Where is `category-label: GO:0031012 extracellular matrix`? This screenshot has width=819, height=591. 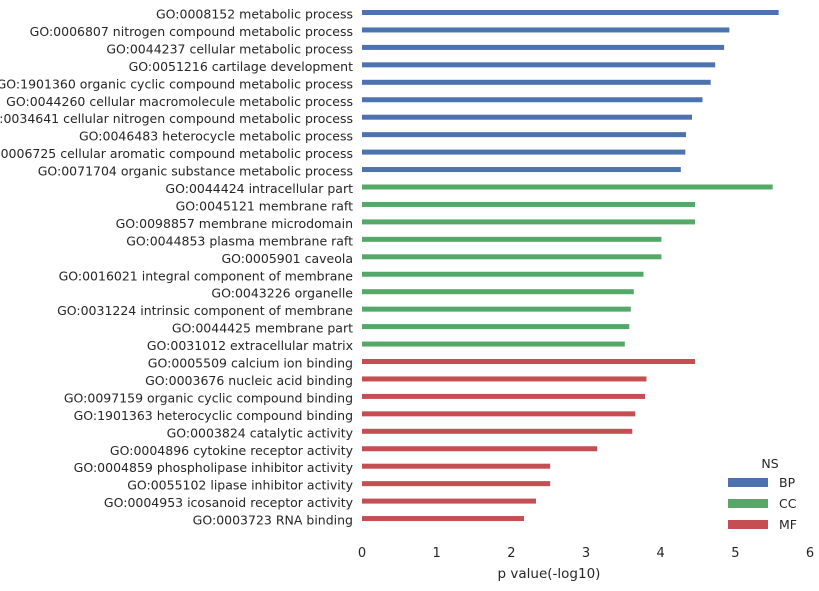 category-label: GO:0031012 extracellular matrix is located at coordinates (250, 345).